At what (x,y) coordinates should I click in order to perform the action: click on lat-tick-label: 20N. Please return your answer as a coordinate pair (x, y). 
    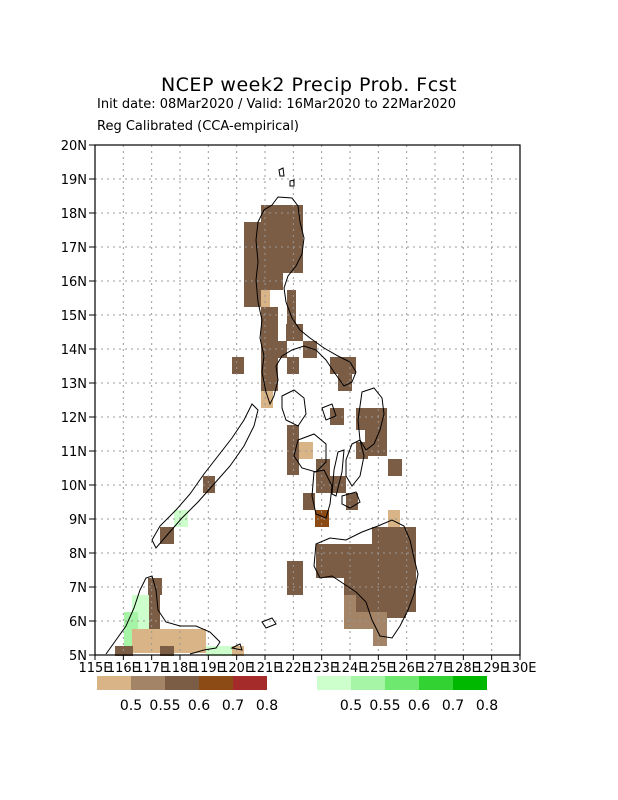
    Looking at the image, I should click on (74, 146).